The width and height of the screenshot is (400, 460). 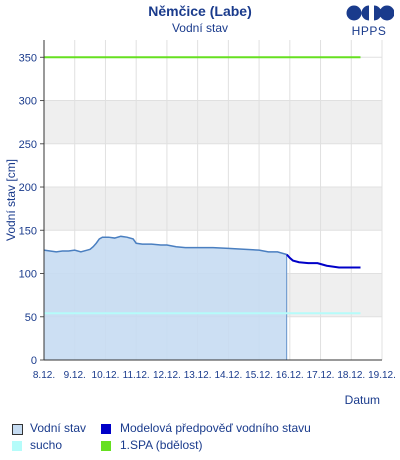 What do you see at coordinates (58, 428) in the screenshot?
I see `legend-label-observed: Vodní stav` at bounding box center [58, 428].